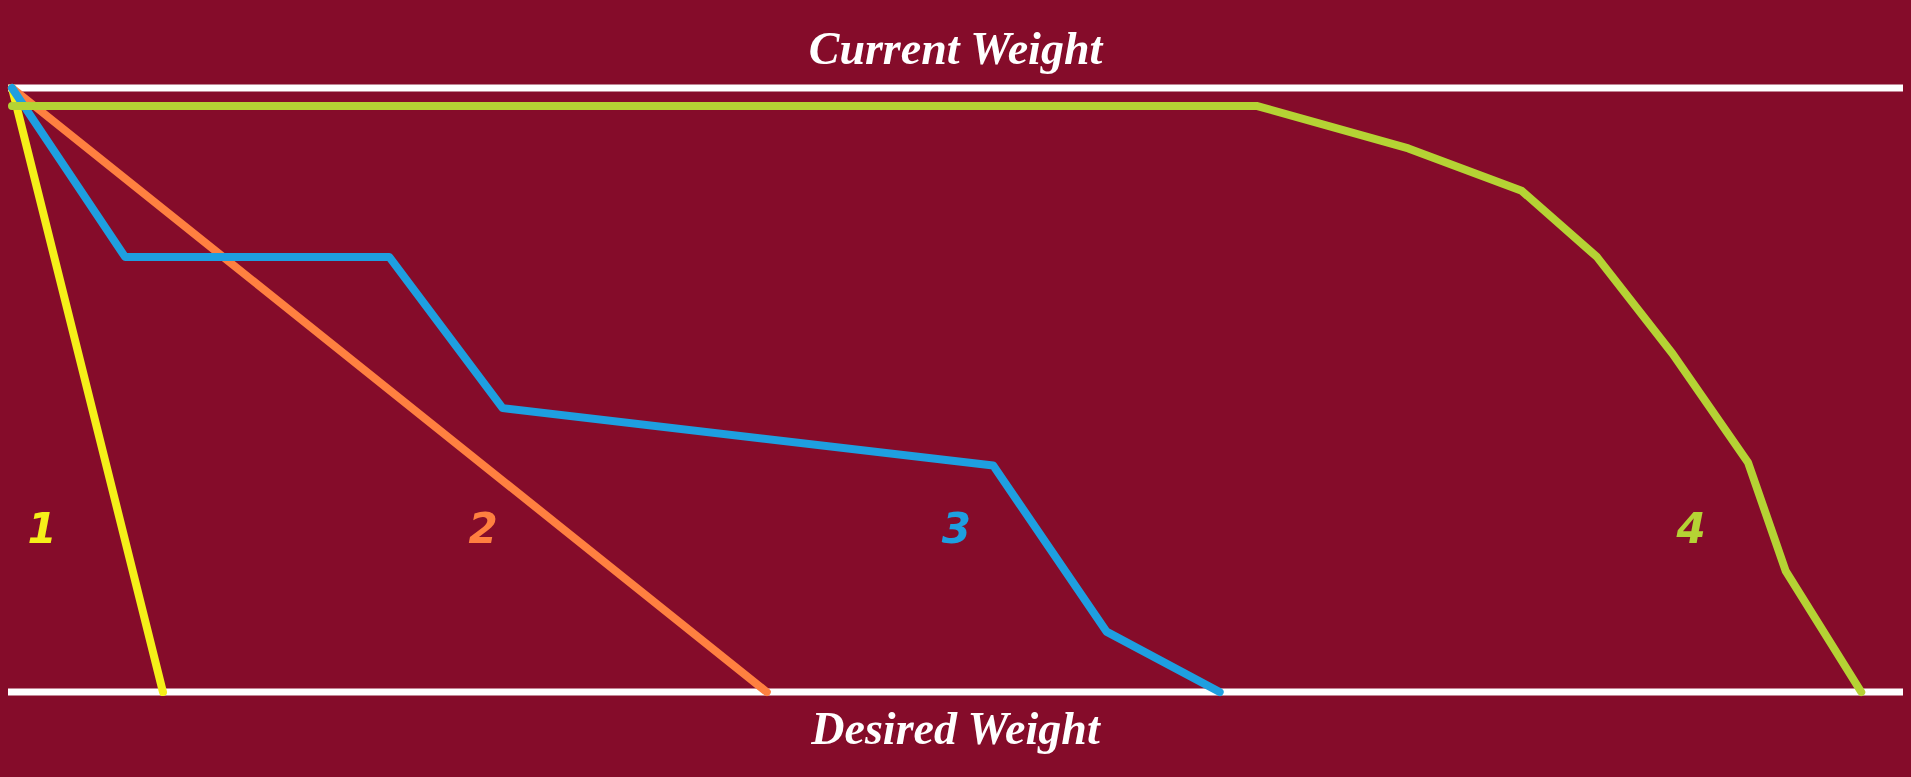  I want to click on chart-title: Current Weight, so click(956, 48).